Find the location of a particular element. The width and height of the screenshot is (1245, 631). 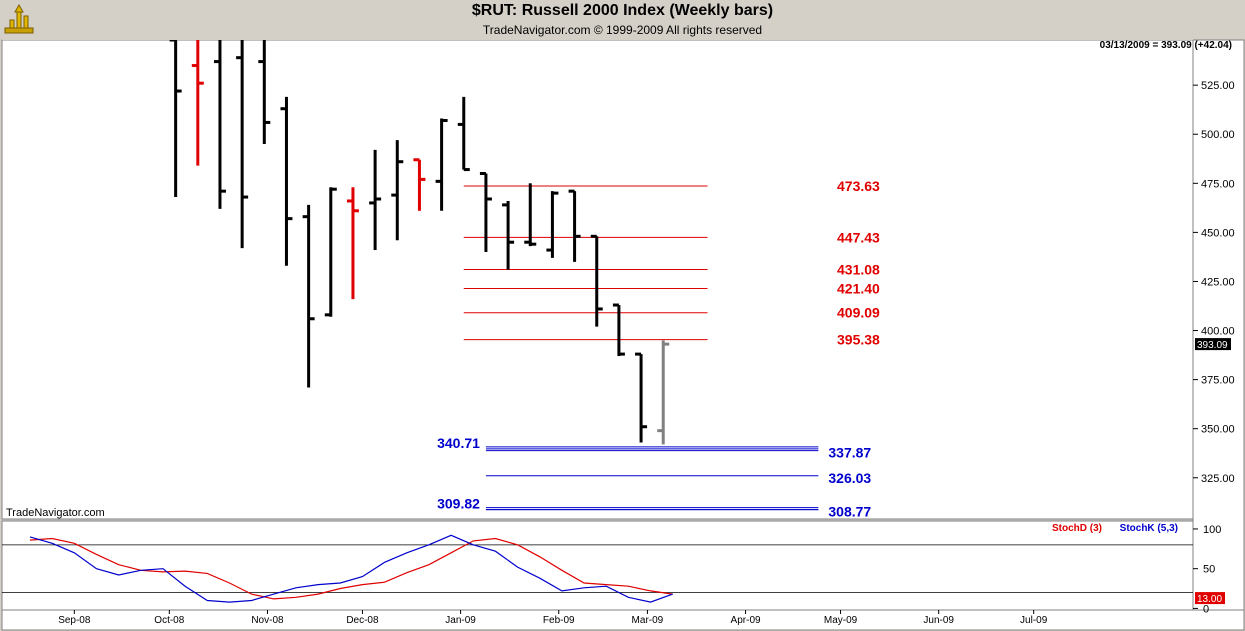

time-tick-label: Oct-08 is located at coordinates (169, 620).